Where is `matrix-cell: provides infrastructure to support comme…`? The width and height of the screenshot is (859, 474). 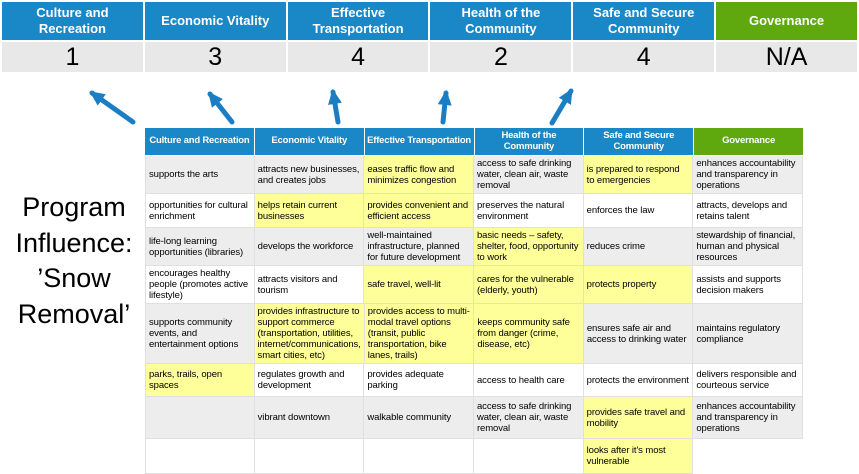 matrix-cell: provides infrastructure to support comme… is located at coordinates (309, 334).